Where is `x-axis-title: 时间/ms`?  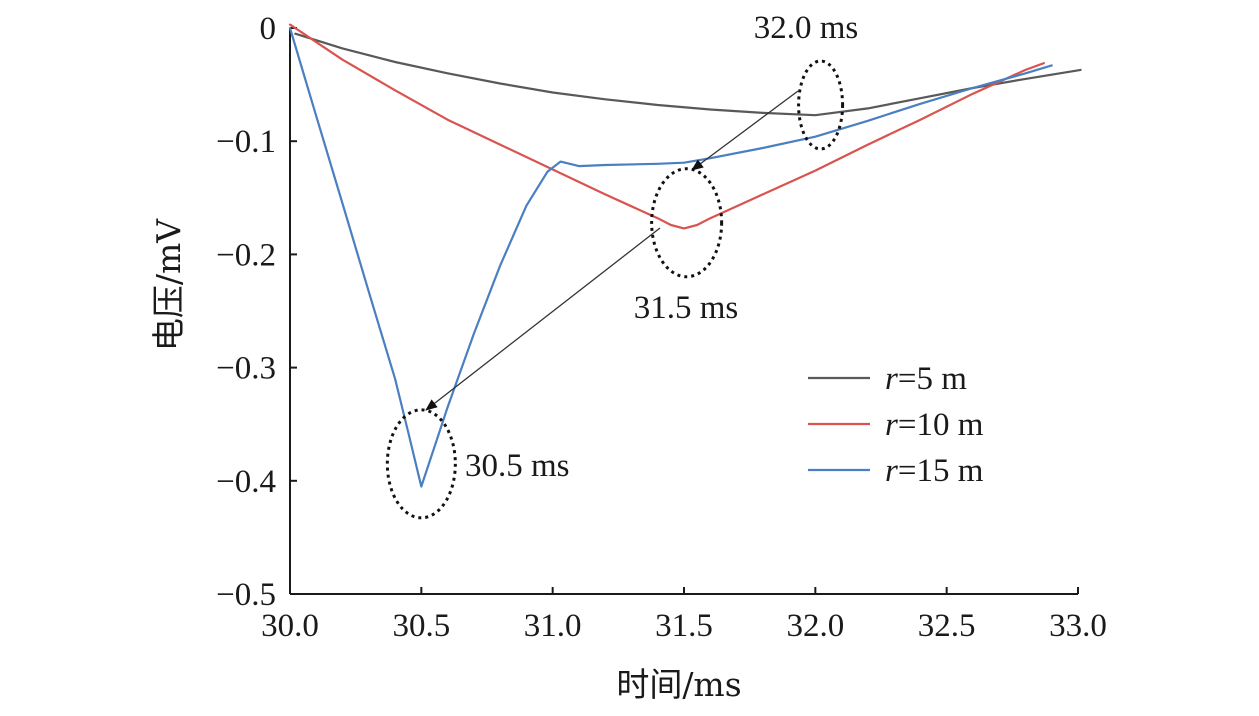
x-axis-title: 时间/ms is located at coordinates (678, 684).